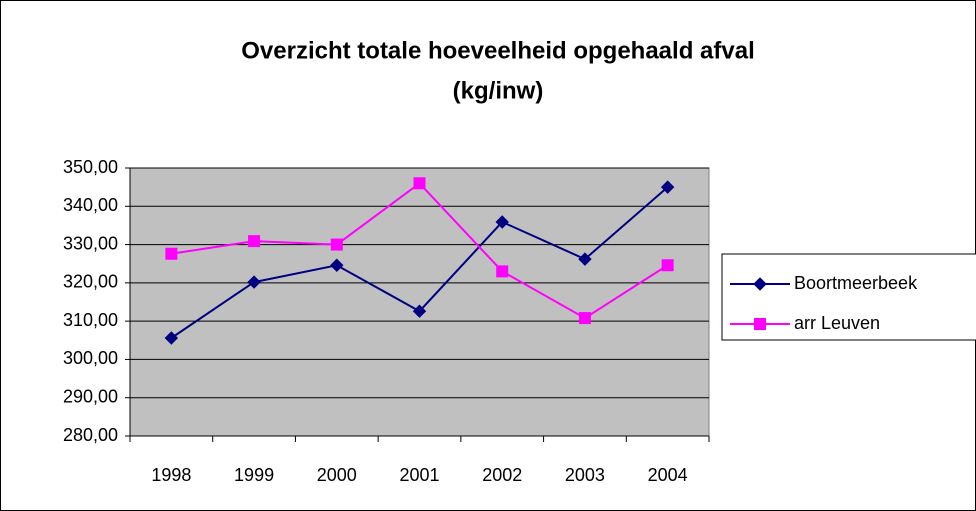 This screenshot has height=511, width=976. What do you see at coordinates (502, 475) in the screenshot?
I see `x-tick-label: 2002` at bounding box center [502, 475].